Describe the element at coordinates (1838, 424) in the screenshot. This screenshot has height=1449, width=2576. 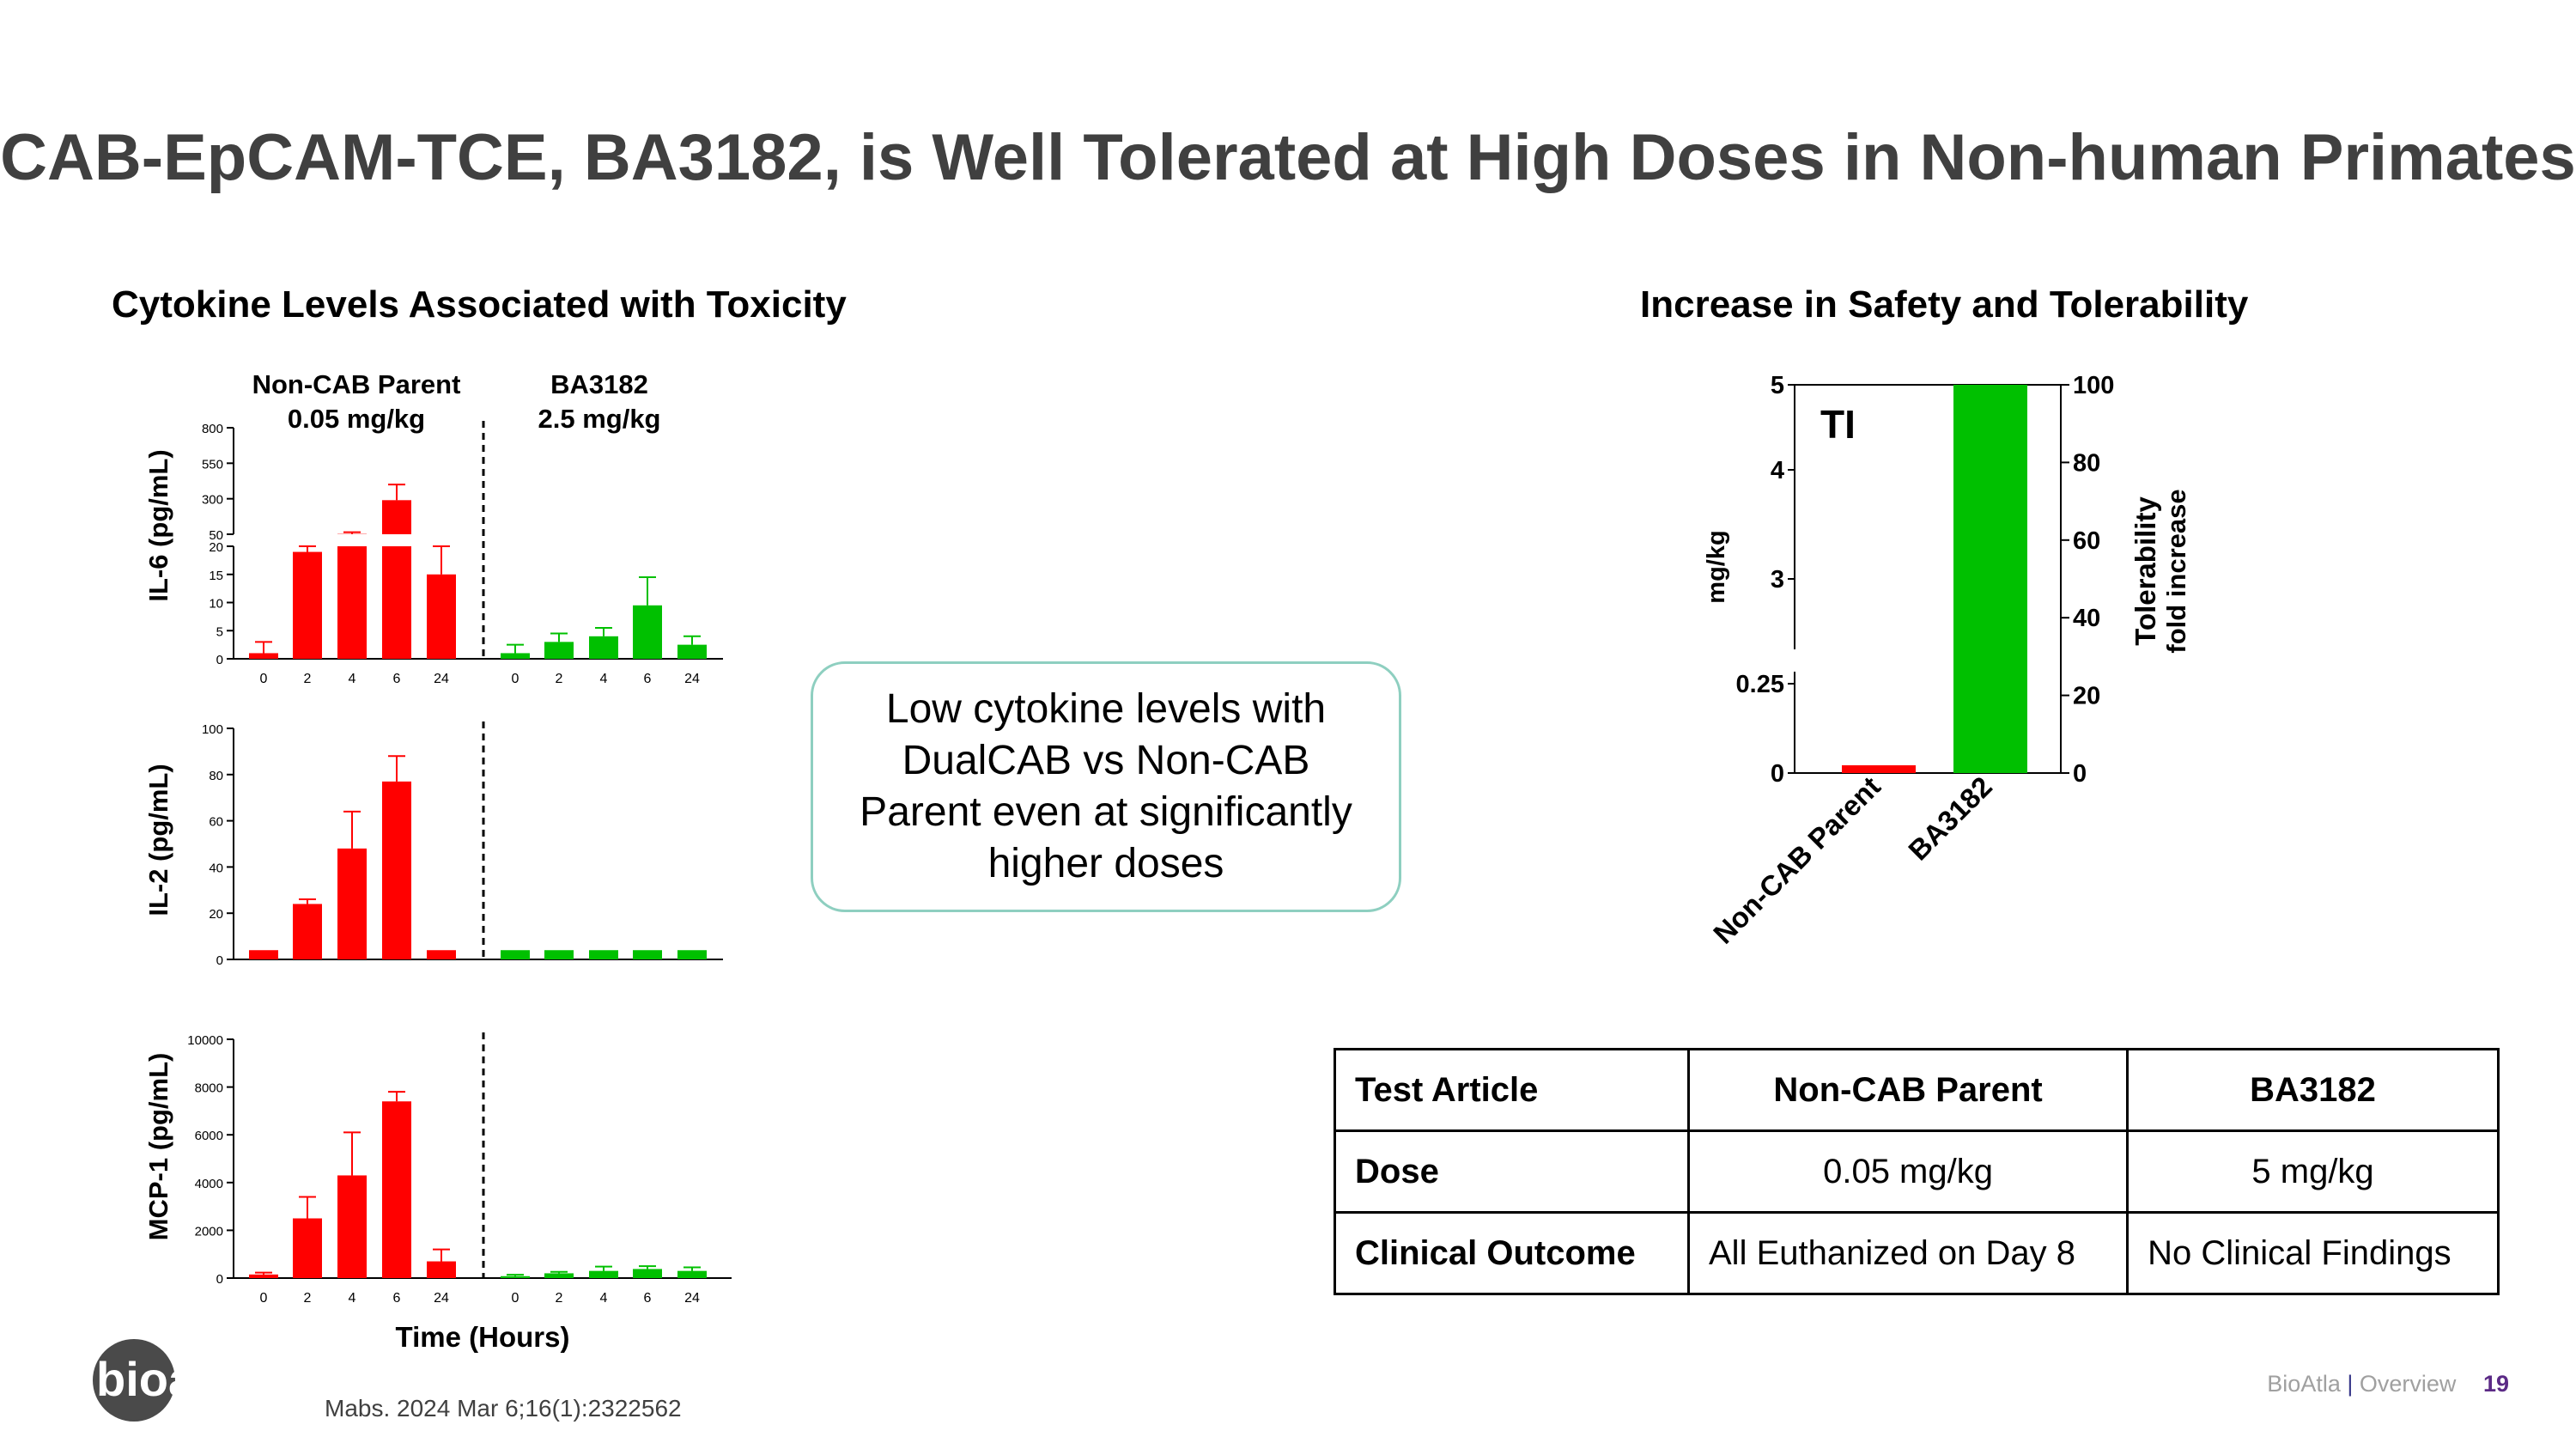
I see `ti-annotation: TI` at that location.